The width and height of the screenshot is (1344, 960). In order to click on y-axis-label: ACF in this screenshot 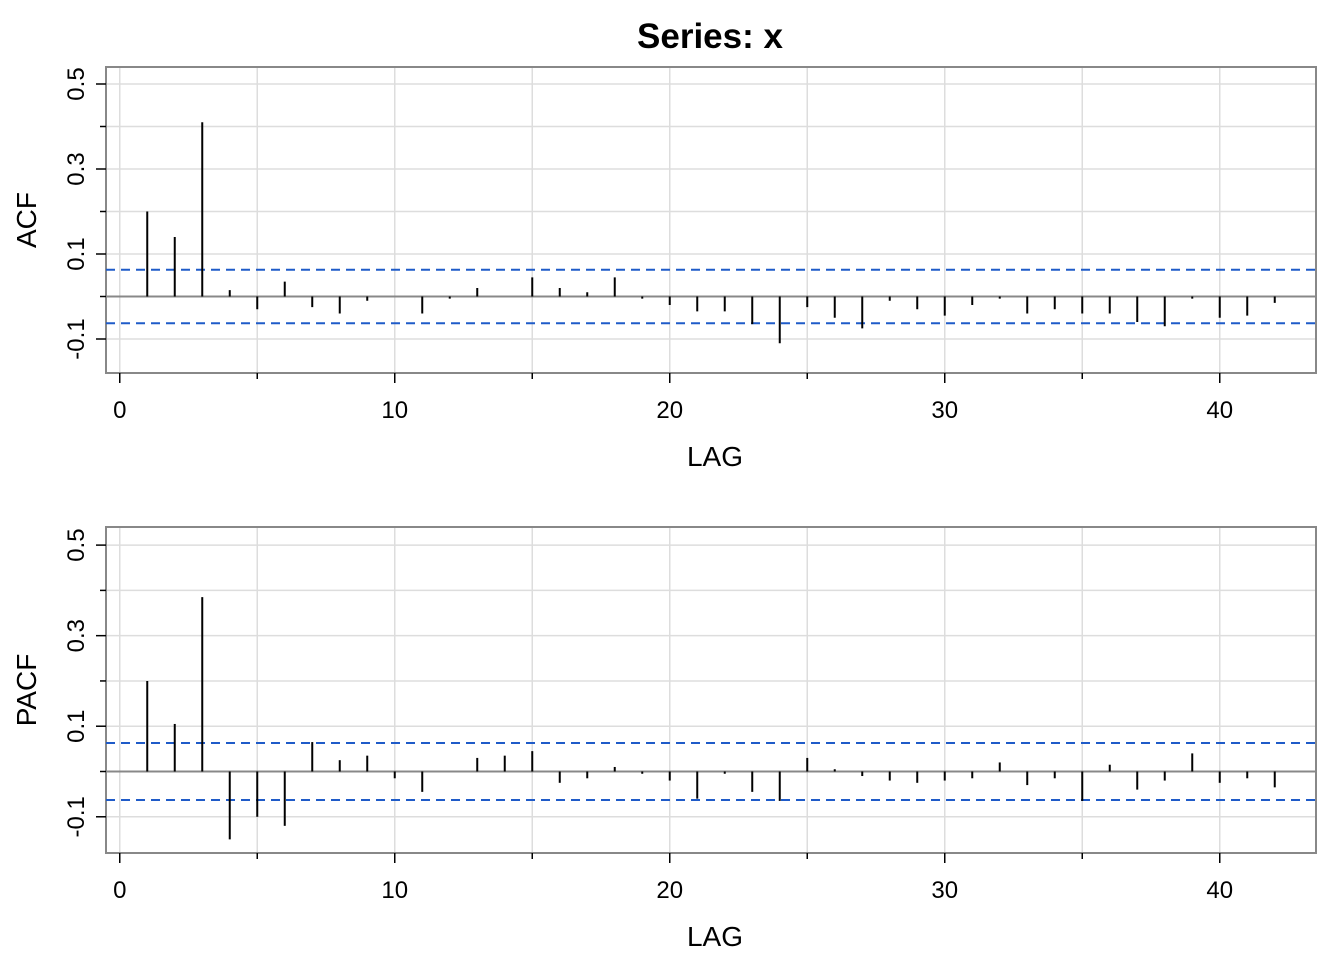, I will do `click(26, 220)`.